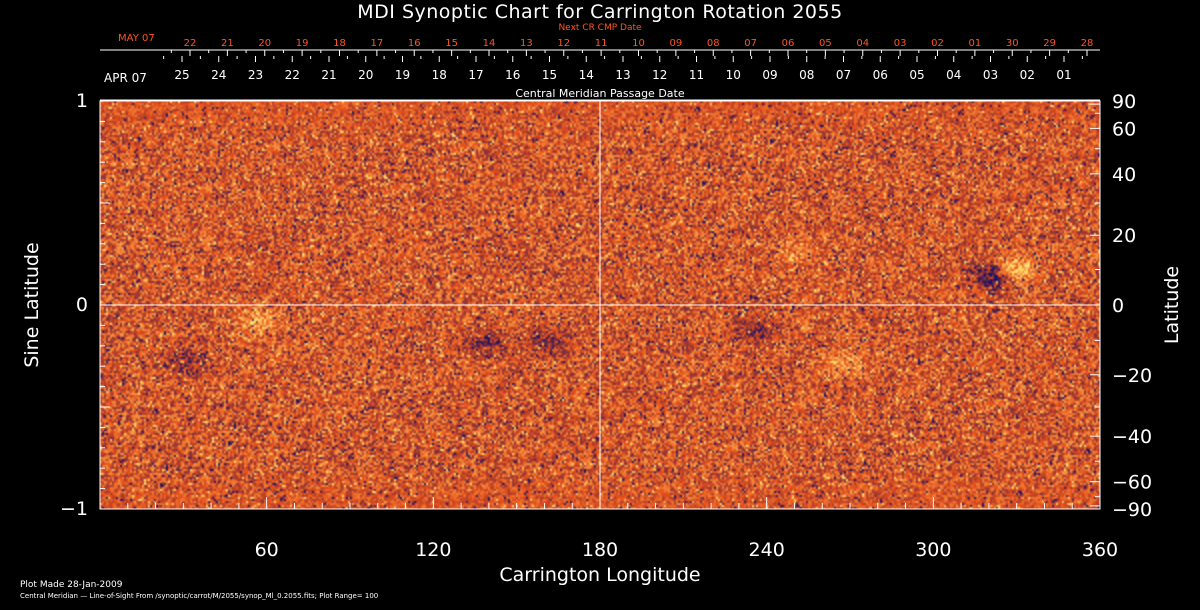 The image size is (1200, 610). What do you see at coordinates (1100, 550) in the screenshot?
I see `x-tick-label: 360` at bounding box center [1100, 550].